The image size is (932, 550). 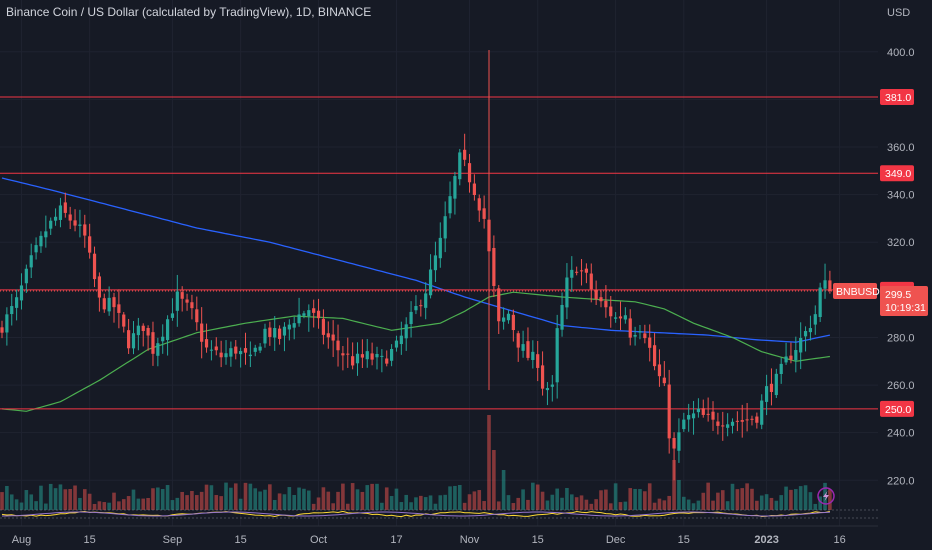 What do you see at coordinates (905, 275) in the screenshot?
I see `price-axis-panel` at bounding box center [905, 275].